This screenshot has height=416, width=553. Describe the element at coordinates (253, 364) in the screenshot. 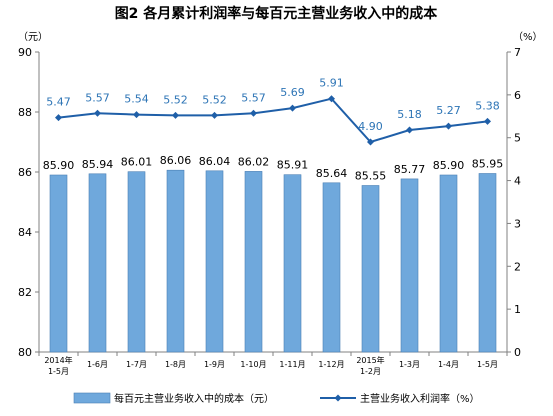

I see `x-tick-label: 1-10月` at that location.